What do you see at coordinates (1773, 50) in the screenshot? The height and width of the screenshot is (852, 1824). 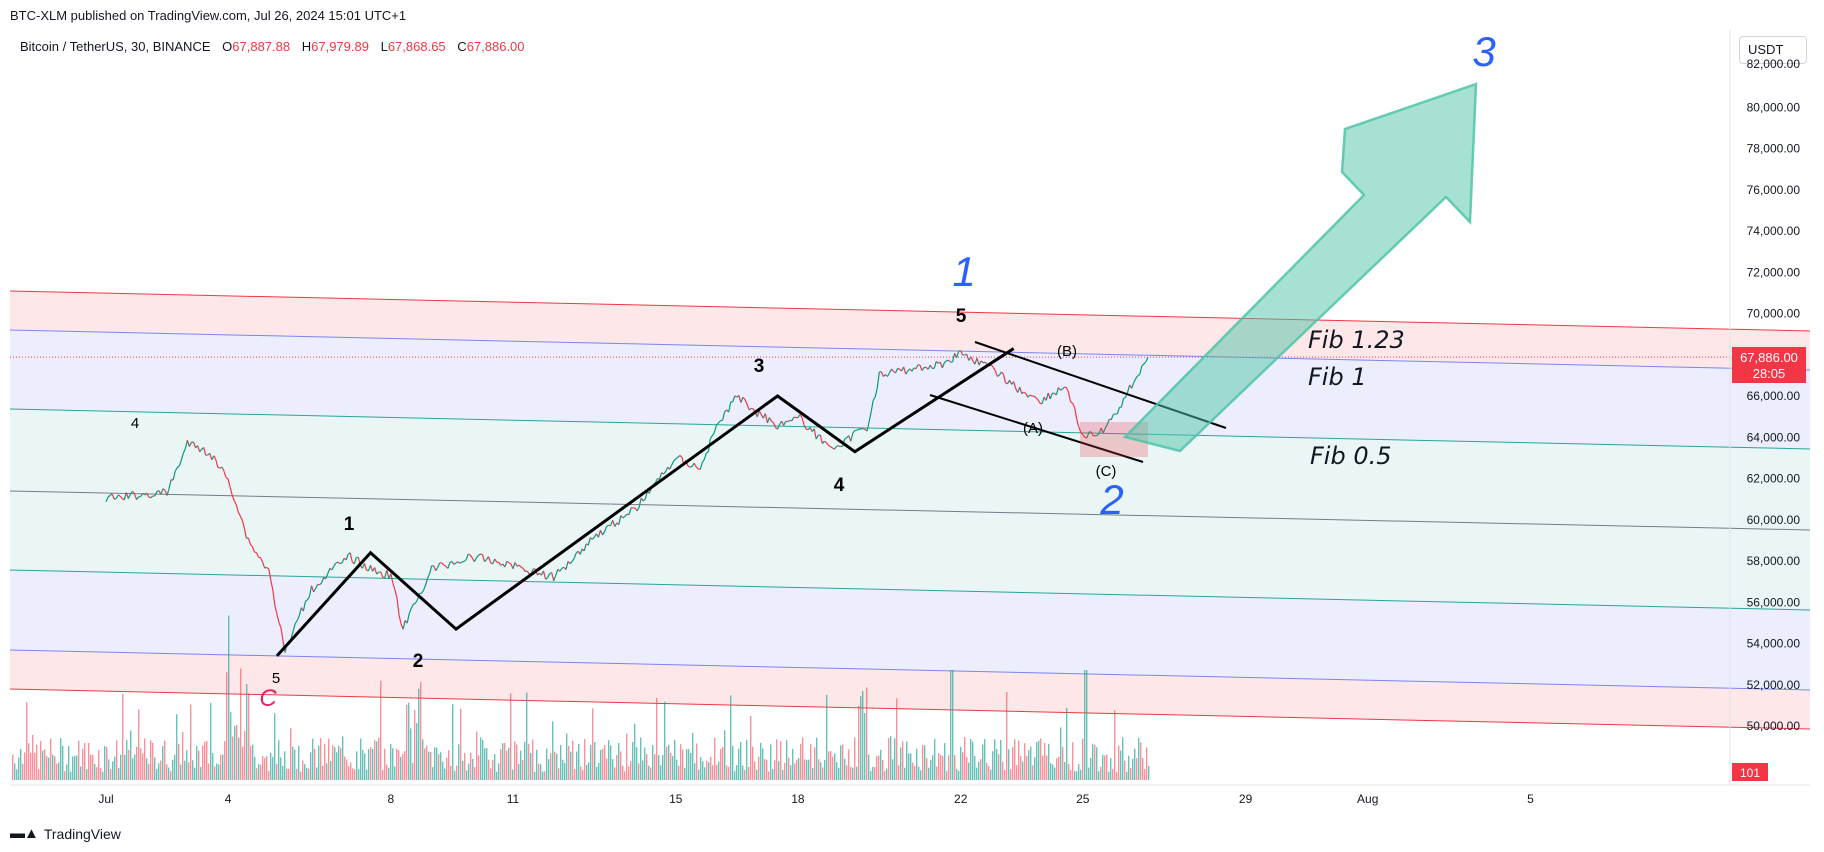 I see `currency-selector: USDT` at bounding box center [1773, 50].